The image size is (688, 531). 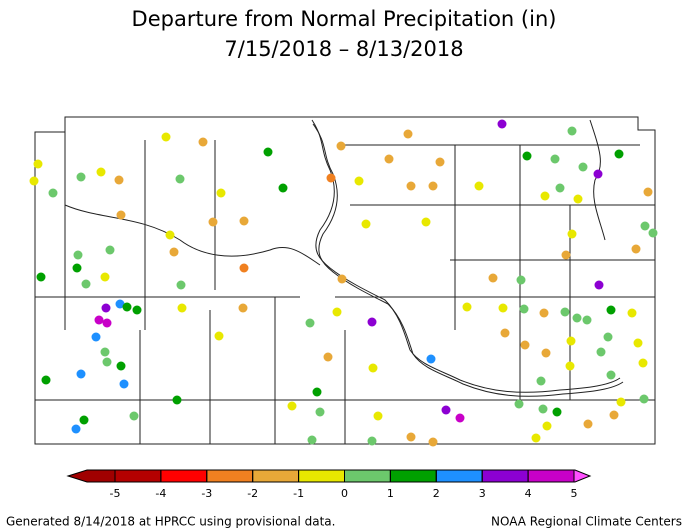 I want to click on colorbar-under, so click(x=91, y=476).